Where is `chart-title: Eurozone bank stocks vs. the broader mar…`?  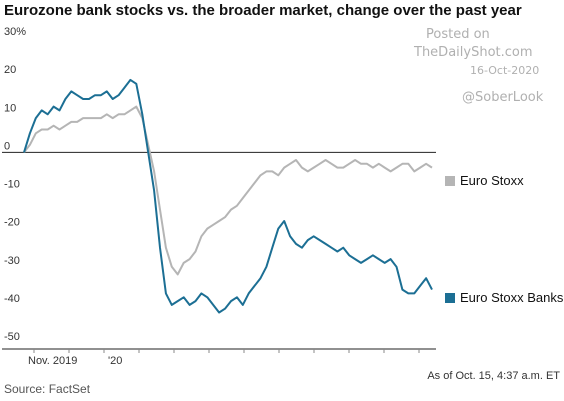 chart-title: Eurozone bank stocks vs. the broader mar… is located at coordinates (263, 10).